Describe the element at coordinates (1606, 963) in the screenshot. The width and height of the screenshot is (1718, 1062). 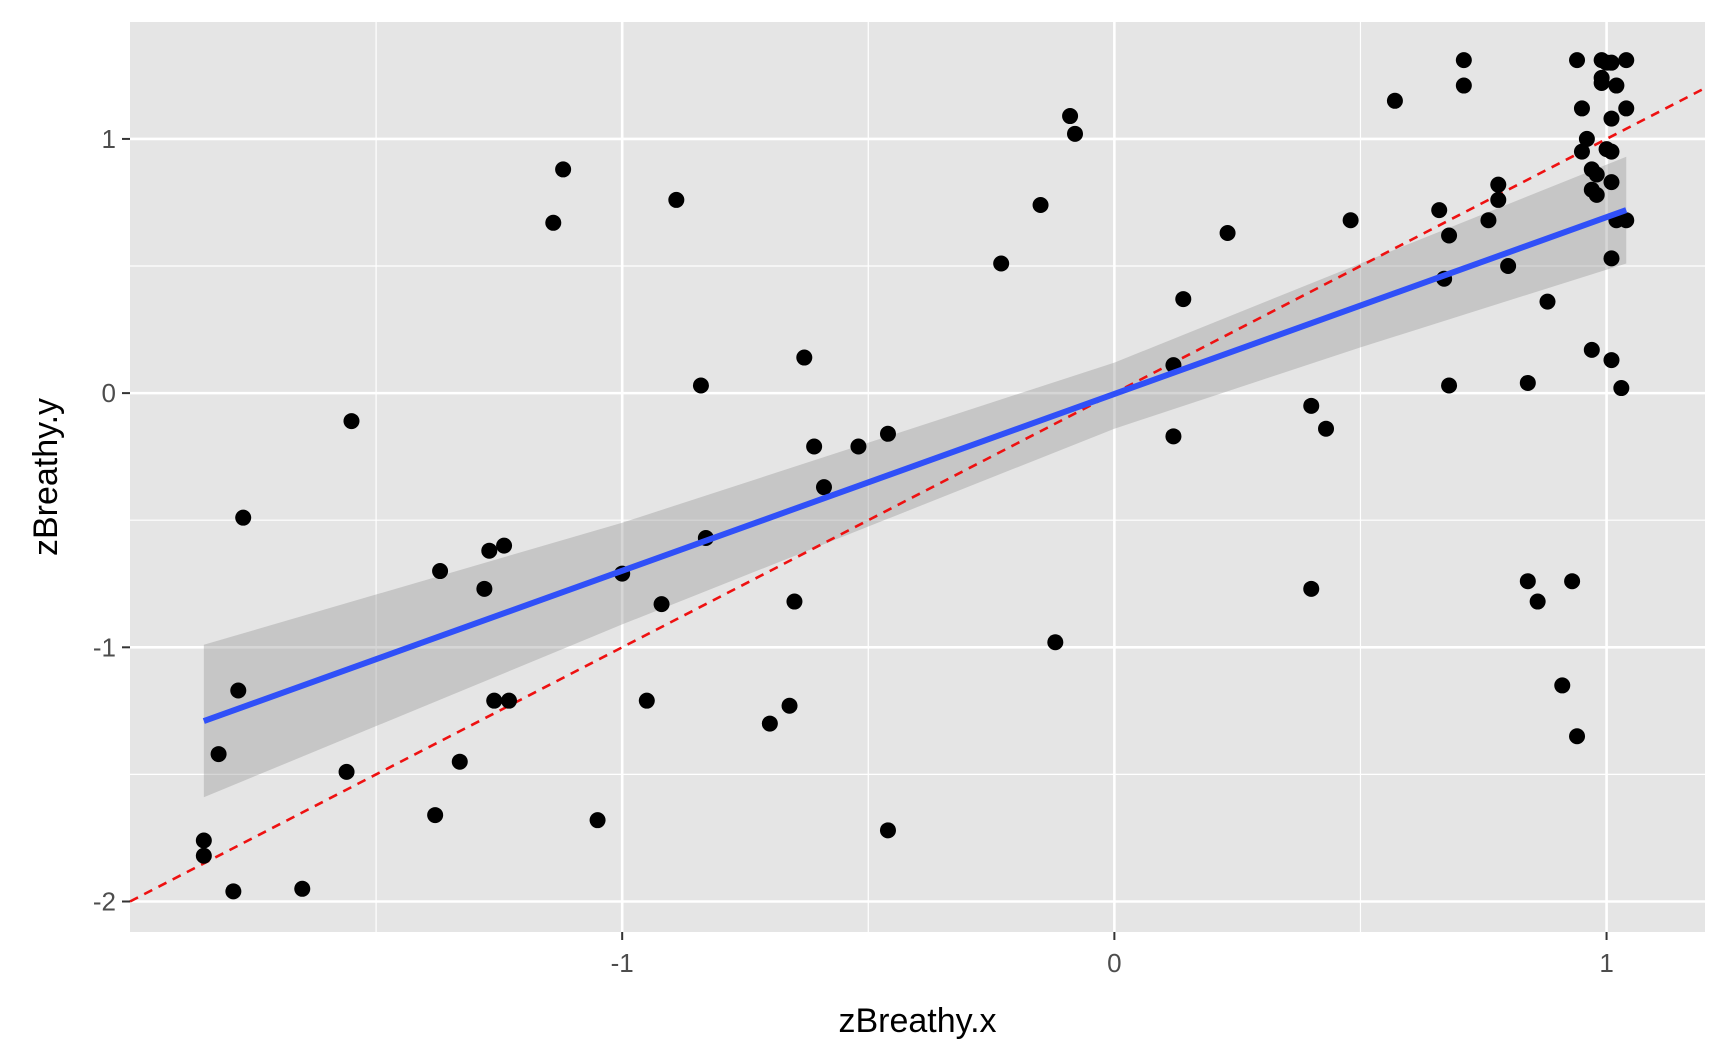
I see `x-tick-label: 1` at that location.